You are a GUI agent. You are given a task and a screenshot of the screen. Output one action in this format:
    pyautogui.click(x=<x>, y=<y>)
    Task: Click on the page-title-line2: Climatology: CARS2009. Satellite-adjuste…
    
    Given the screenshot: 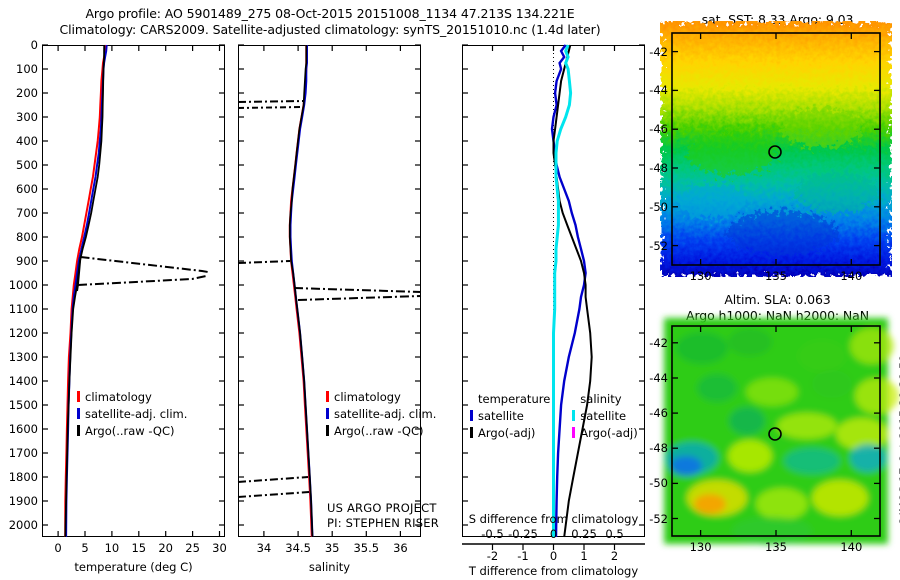 What is the action you would take?
    pyautogui.click(x=330, y=29)
    